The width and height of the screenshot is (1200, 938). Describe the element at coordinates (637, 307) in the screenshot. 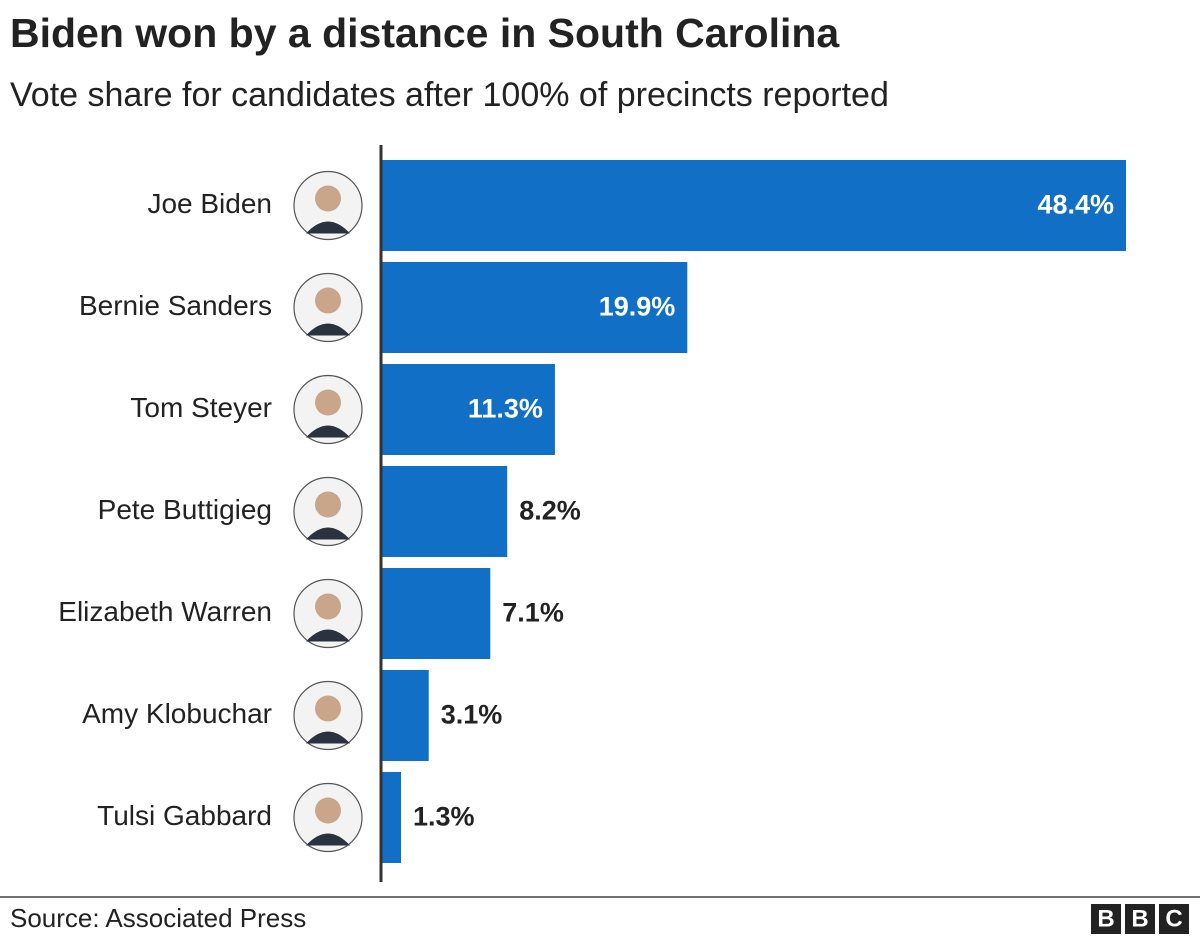

I see `value-label: 19.9%` at that location.